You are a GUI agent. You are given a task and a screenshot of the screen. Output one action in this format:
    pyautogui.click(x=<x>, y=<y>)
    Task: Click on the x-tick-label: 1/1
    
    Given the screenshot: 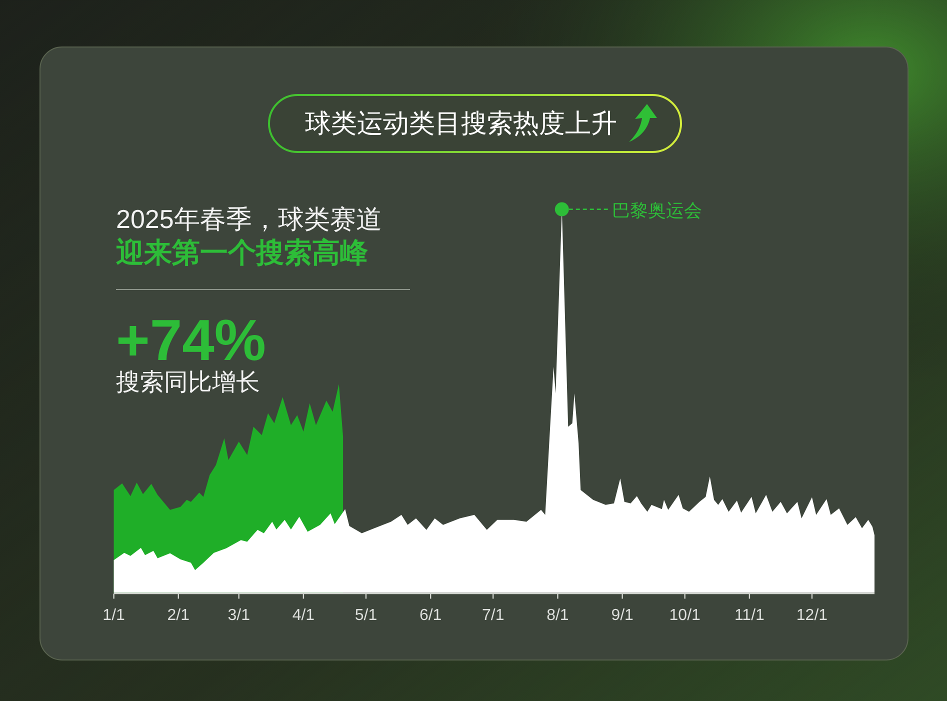 What is the action you would take?
    pyautogui.click(x=114, y=615)
    